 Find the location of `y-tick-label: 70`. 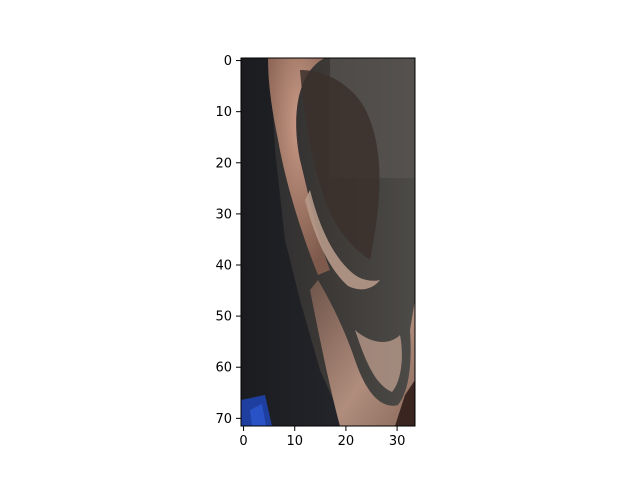

y-tick-label: 70 is located at coordinates (223, 419).